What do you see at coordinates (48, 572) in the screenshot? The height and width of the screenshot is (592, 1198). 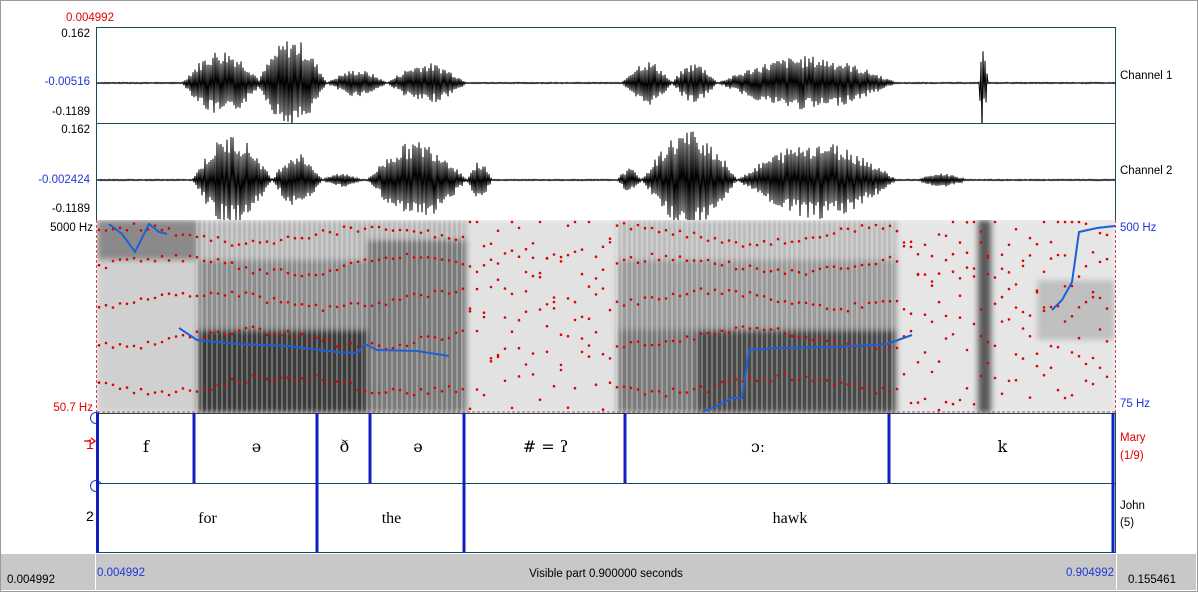 I see `left-scroll-area` at bounding box center [48, 572].